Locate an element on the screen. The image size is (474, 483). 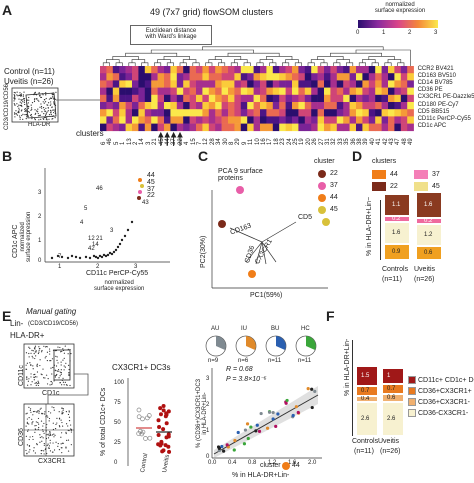
b-point-label: 5 is located at coordinates (86, 209).